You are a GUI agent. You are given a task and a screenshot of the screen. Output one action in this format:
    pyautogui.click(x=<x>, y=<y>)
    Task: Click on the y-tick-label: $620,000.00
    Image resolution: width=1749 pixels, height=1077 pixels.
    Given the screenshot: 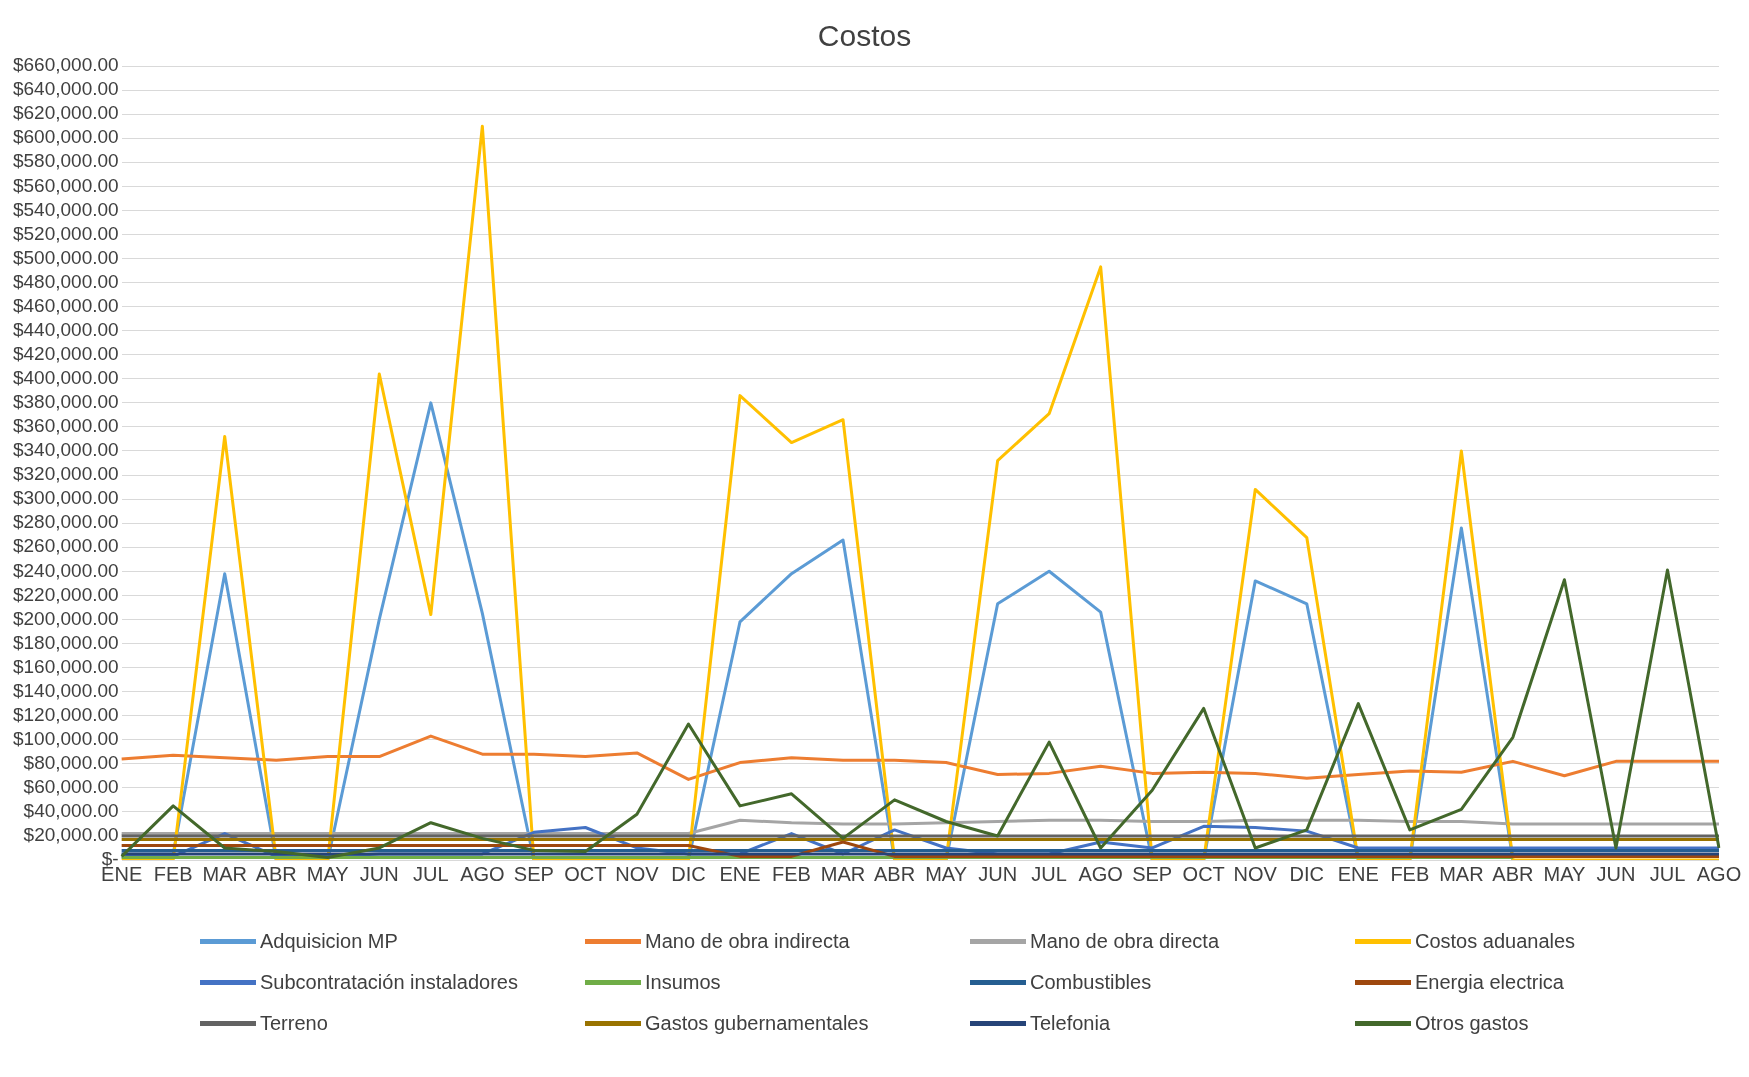 What is the action you would take?
    pyautogui.click(x=65, y=113)
    